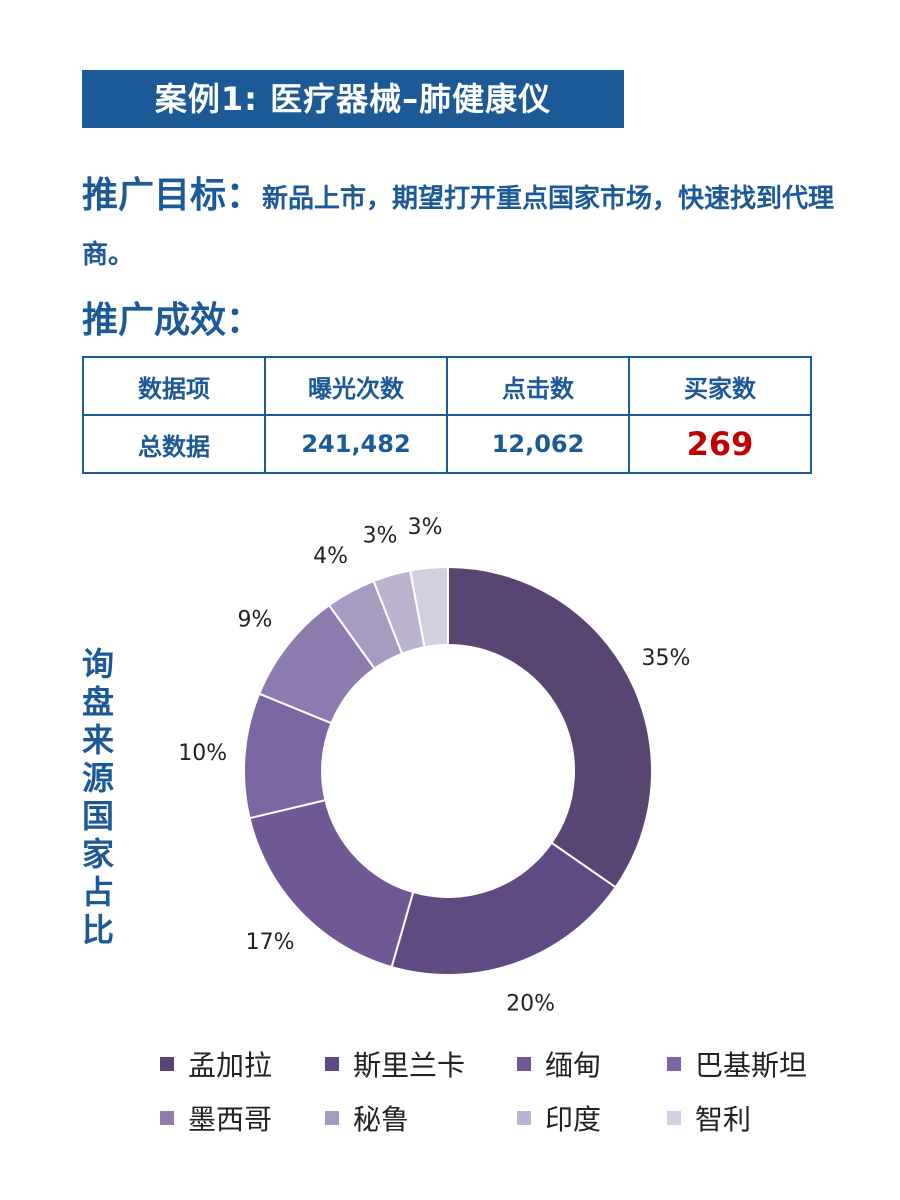 The height and width of the screenshot is (1200, 900). Describe the element at coordinates (510, 1091) in the screenshot. I see `chart-legend: 孟加拉 斯里兰卡 缅甸 巴基斯坦墨西哥 秘鲁 印度 智利` at that location.